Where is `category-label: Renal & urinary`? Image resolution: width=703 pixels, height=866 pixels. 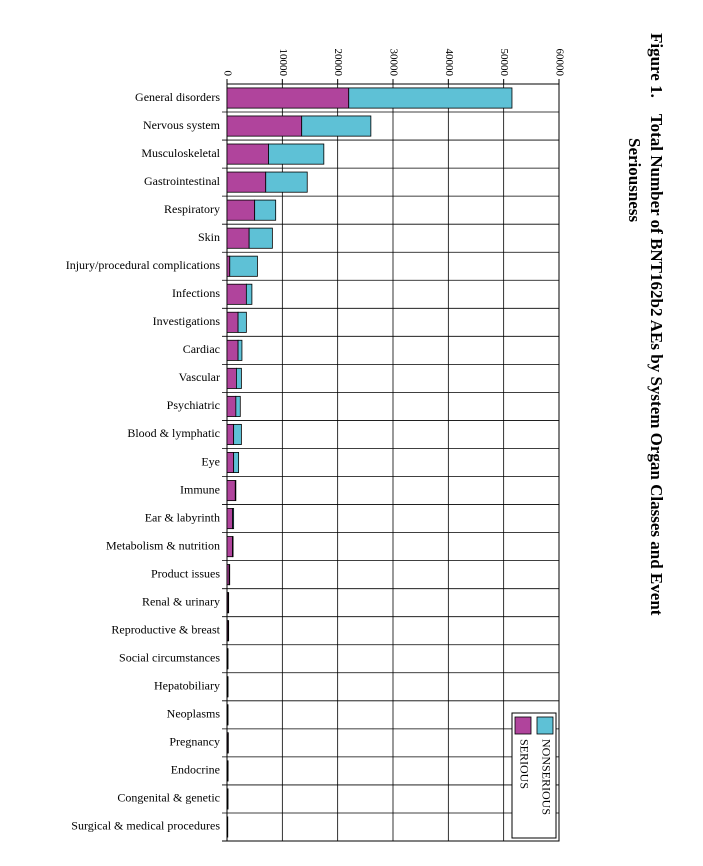
category-label: Renal & urinary is located at coordinates (181, 601).